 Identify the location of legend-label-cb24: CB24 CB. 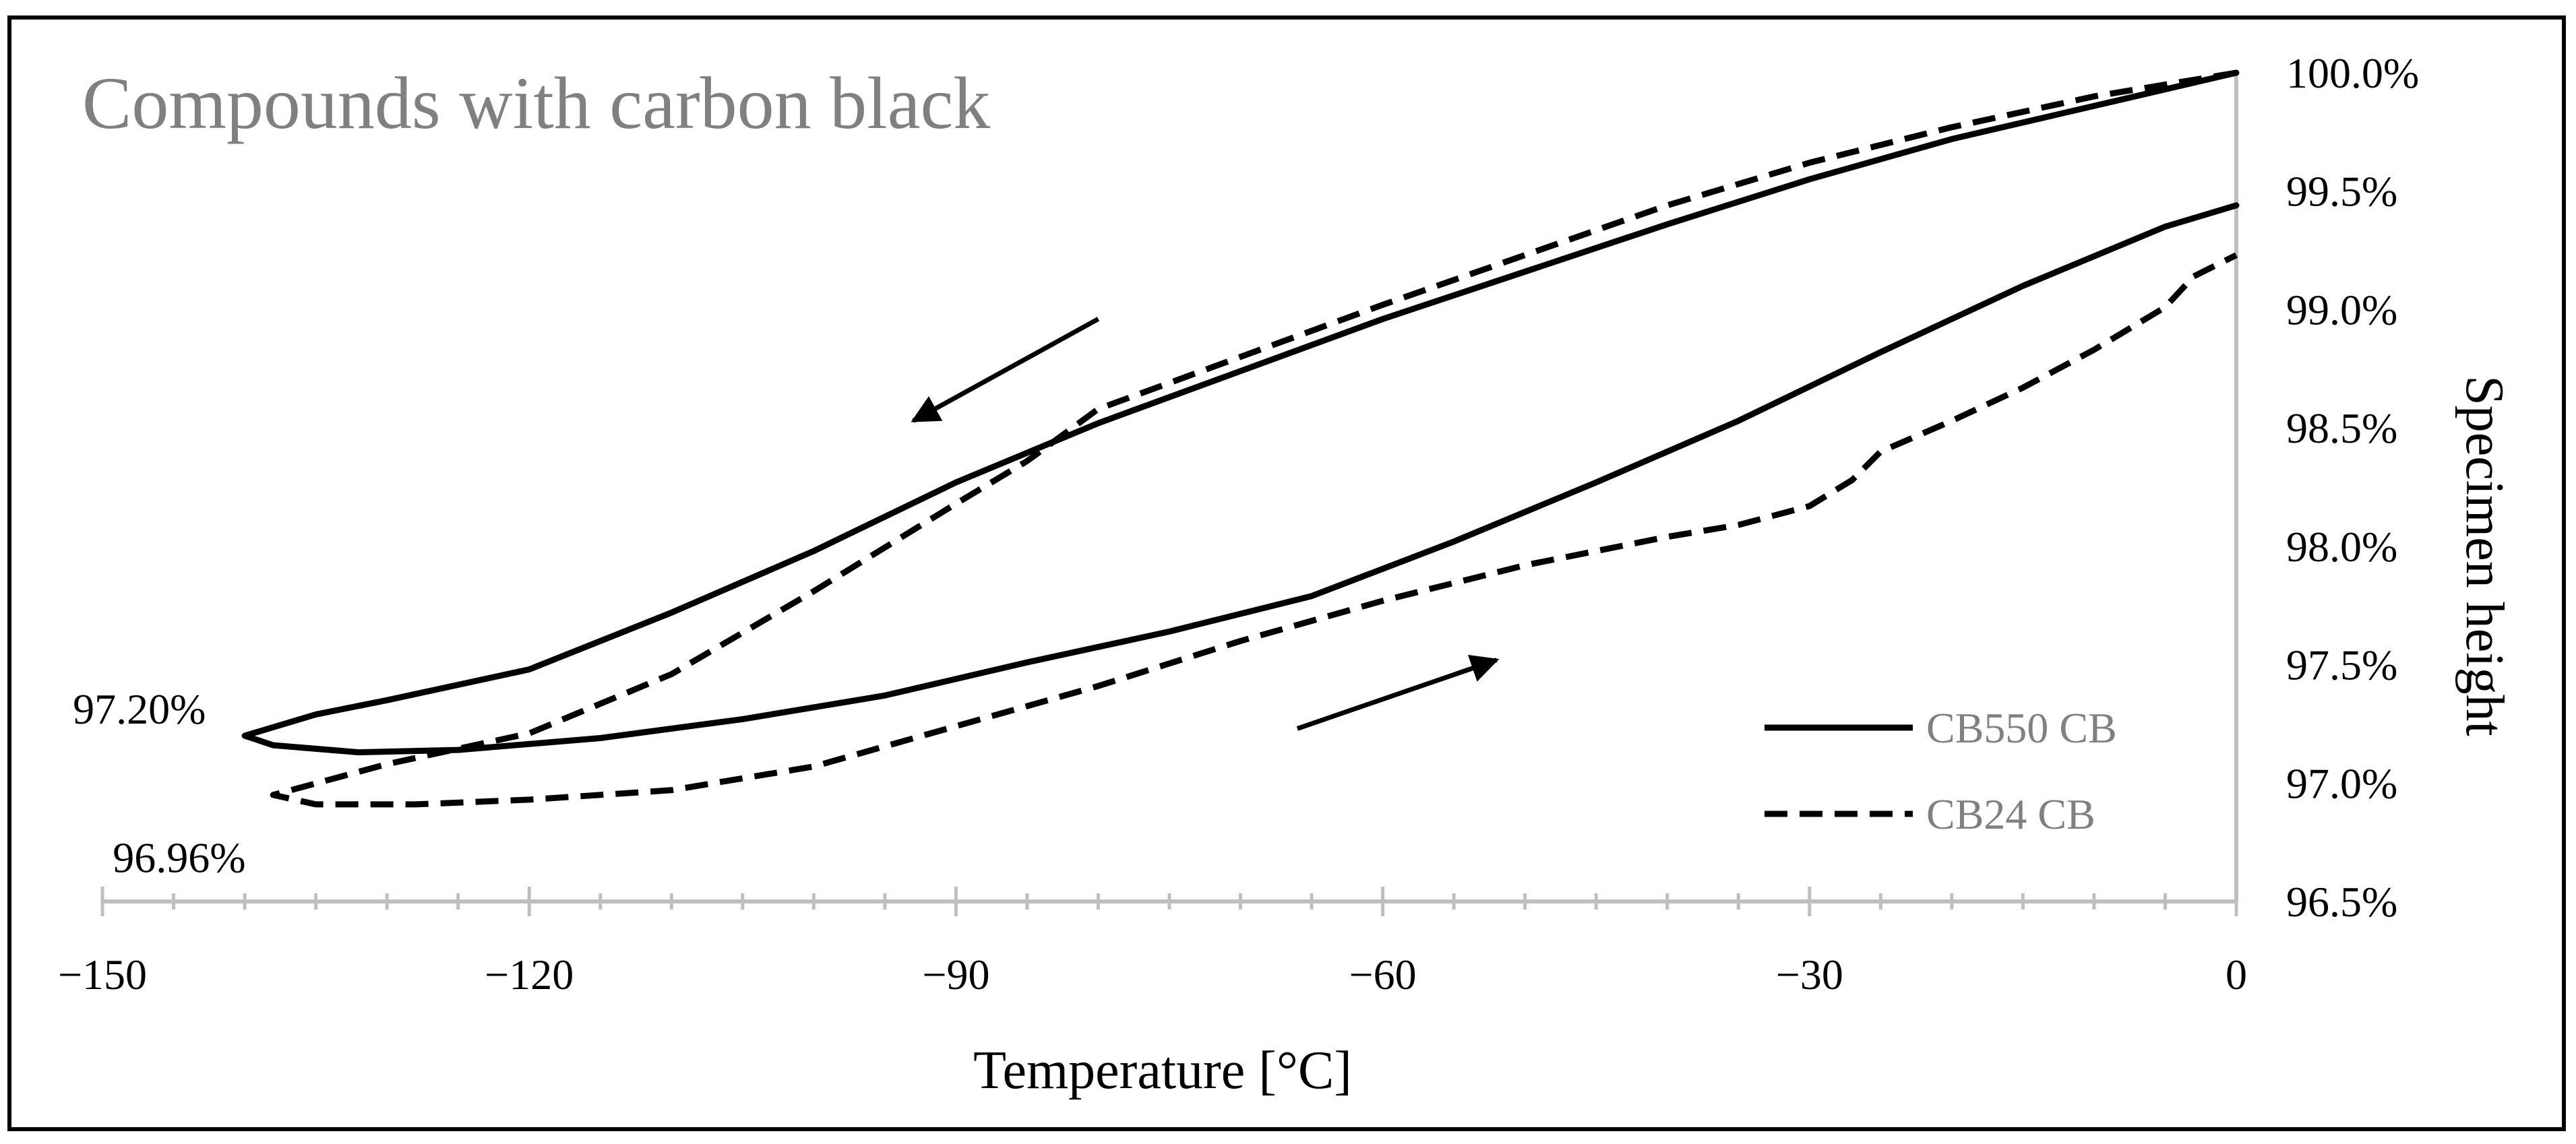
(2011, 814).